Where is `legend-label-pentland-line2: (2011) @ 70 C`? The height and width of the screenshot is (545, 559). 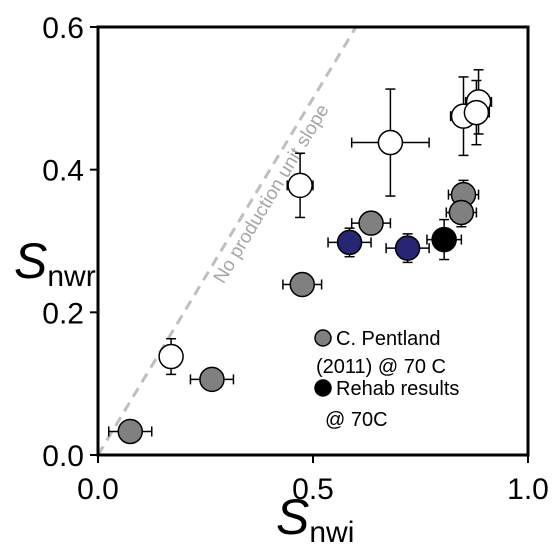 legend-label-pentland-line2: (2011) @ 70 C is located at coordinates (381, 367).